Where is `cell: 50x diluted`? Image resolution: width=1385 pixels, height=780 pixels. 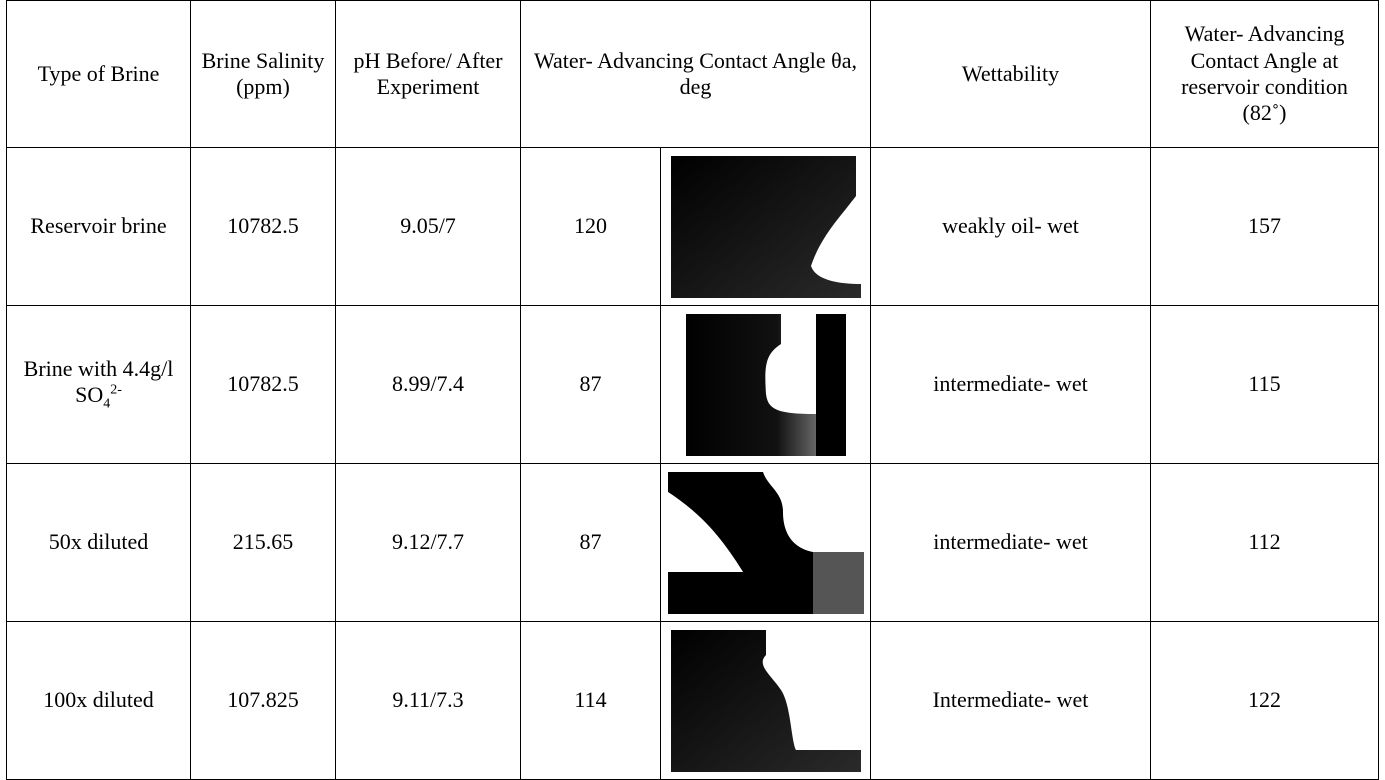 cell: 50x diluted is located at coordinates (98, 542).